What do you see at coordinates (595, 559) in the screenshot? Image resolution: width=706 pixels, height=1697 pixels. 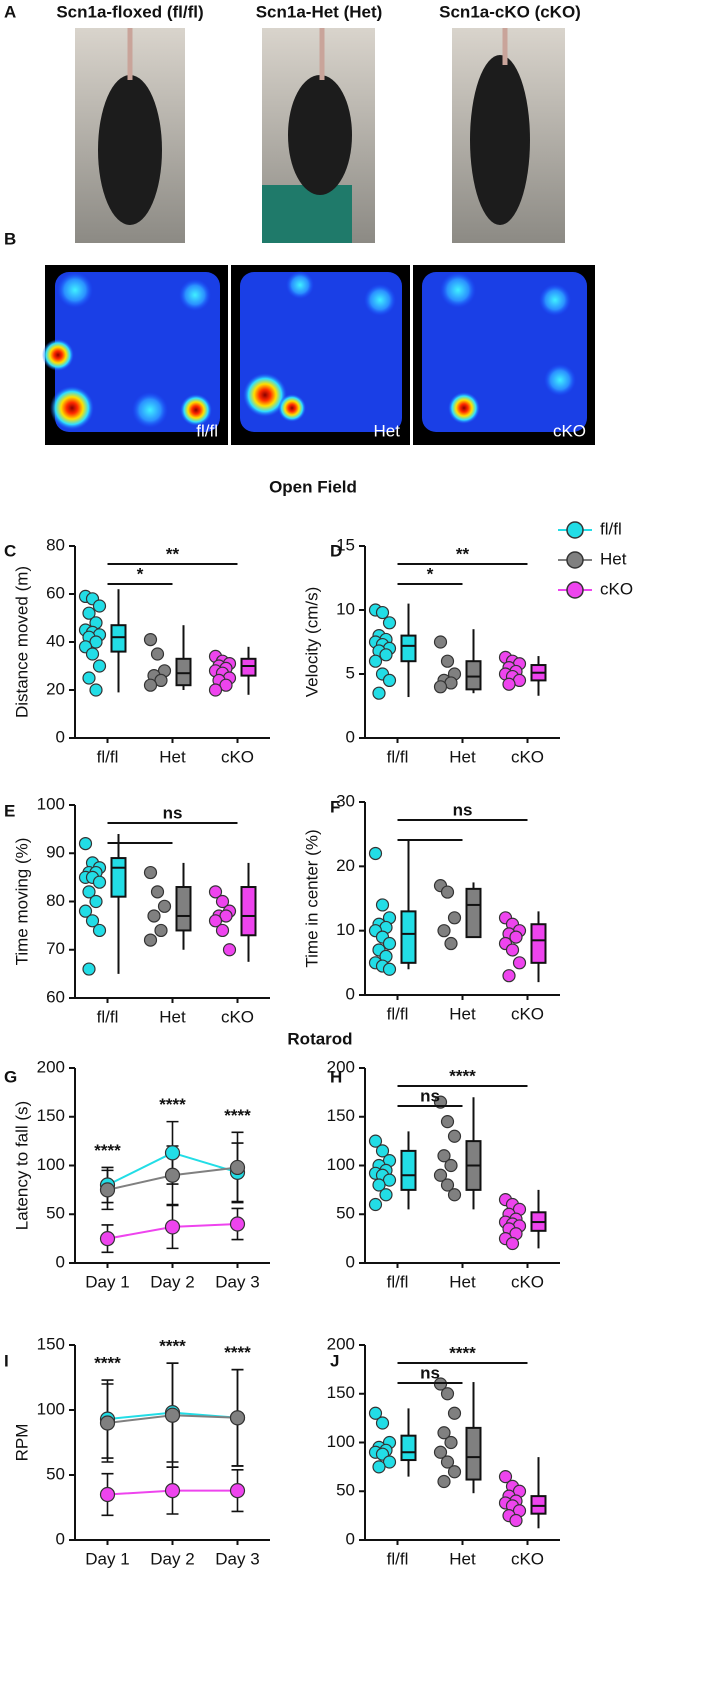 I see `legend: fl/fl Het cKO` at bounding box center [595, 559].